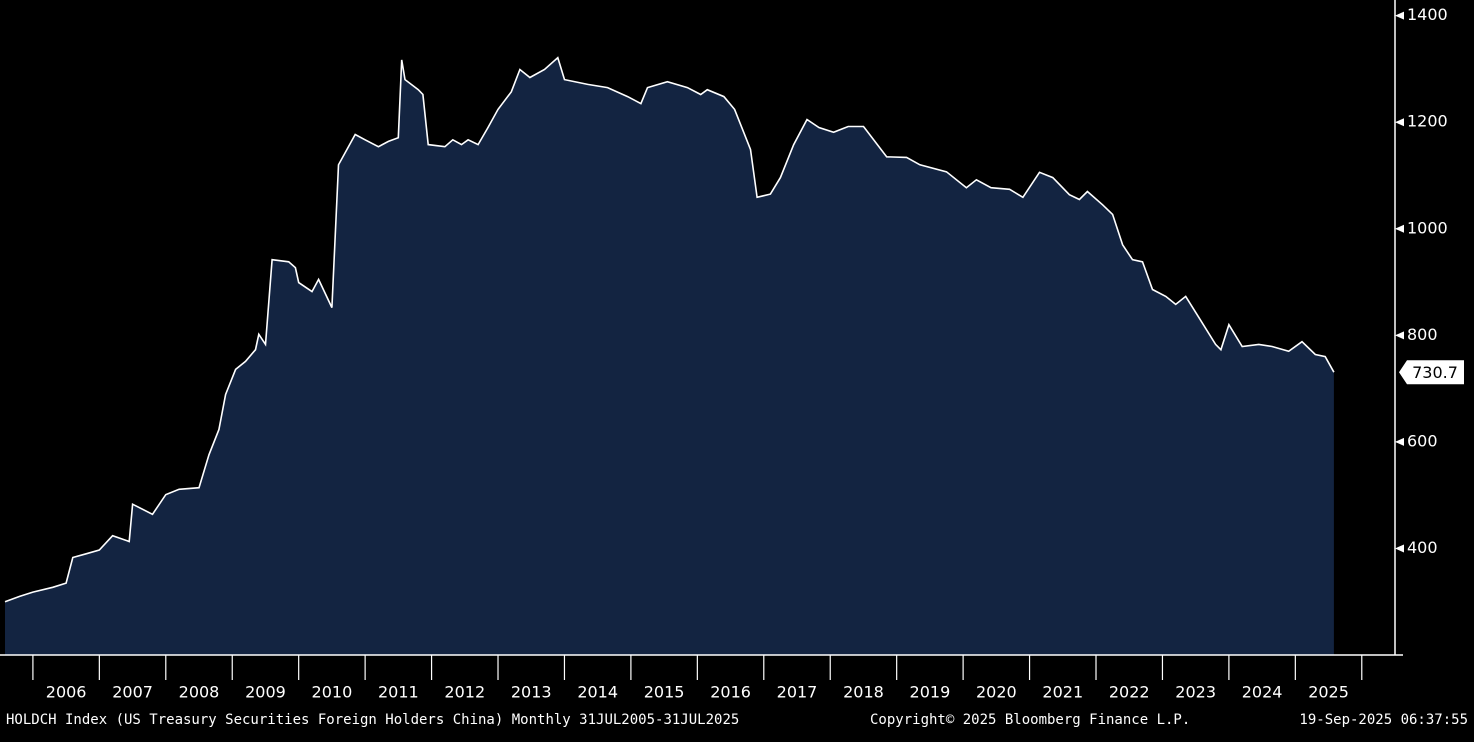 The height and width of the screenshot is (742, 1474). I want to click on x-tick-label: 2012, so click(464, 692).